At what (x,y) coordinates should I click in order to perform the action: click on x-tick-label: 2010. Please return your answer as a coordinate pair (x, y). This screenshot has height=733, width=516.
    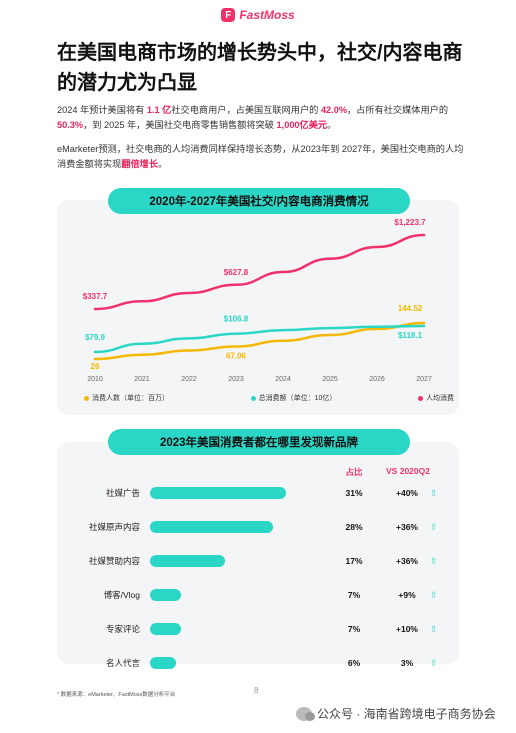
    Looking at the image, I should click on (95, 379).